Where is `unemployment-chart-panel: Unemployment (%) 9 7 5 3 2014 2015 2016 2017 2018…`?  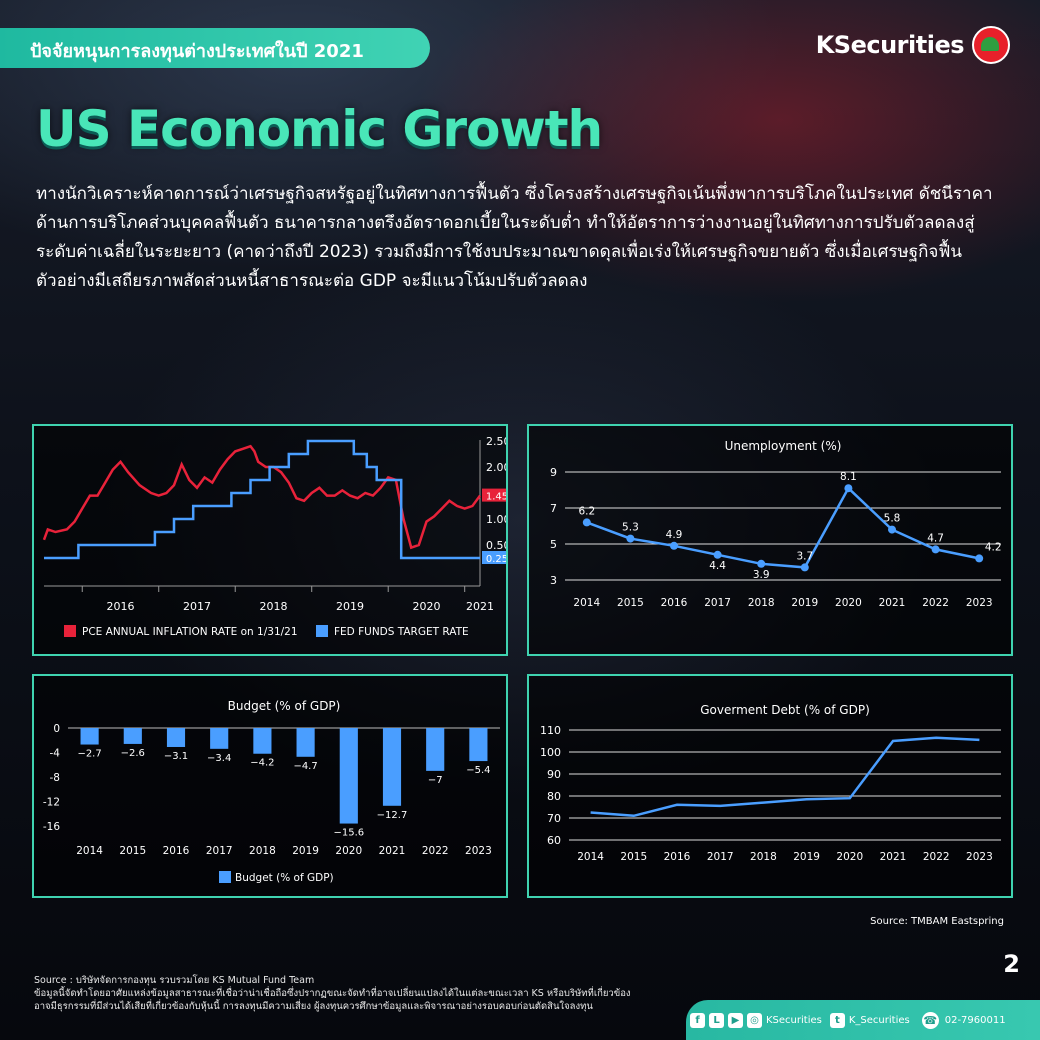 unemployment-chart-panel: Unemployment (%) 9 7 5 3 2014 2015 2016 2017 2018… is located at coordinates (770, 540).